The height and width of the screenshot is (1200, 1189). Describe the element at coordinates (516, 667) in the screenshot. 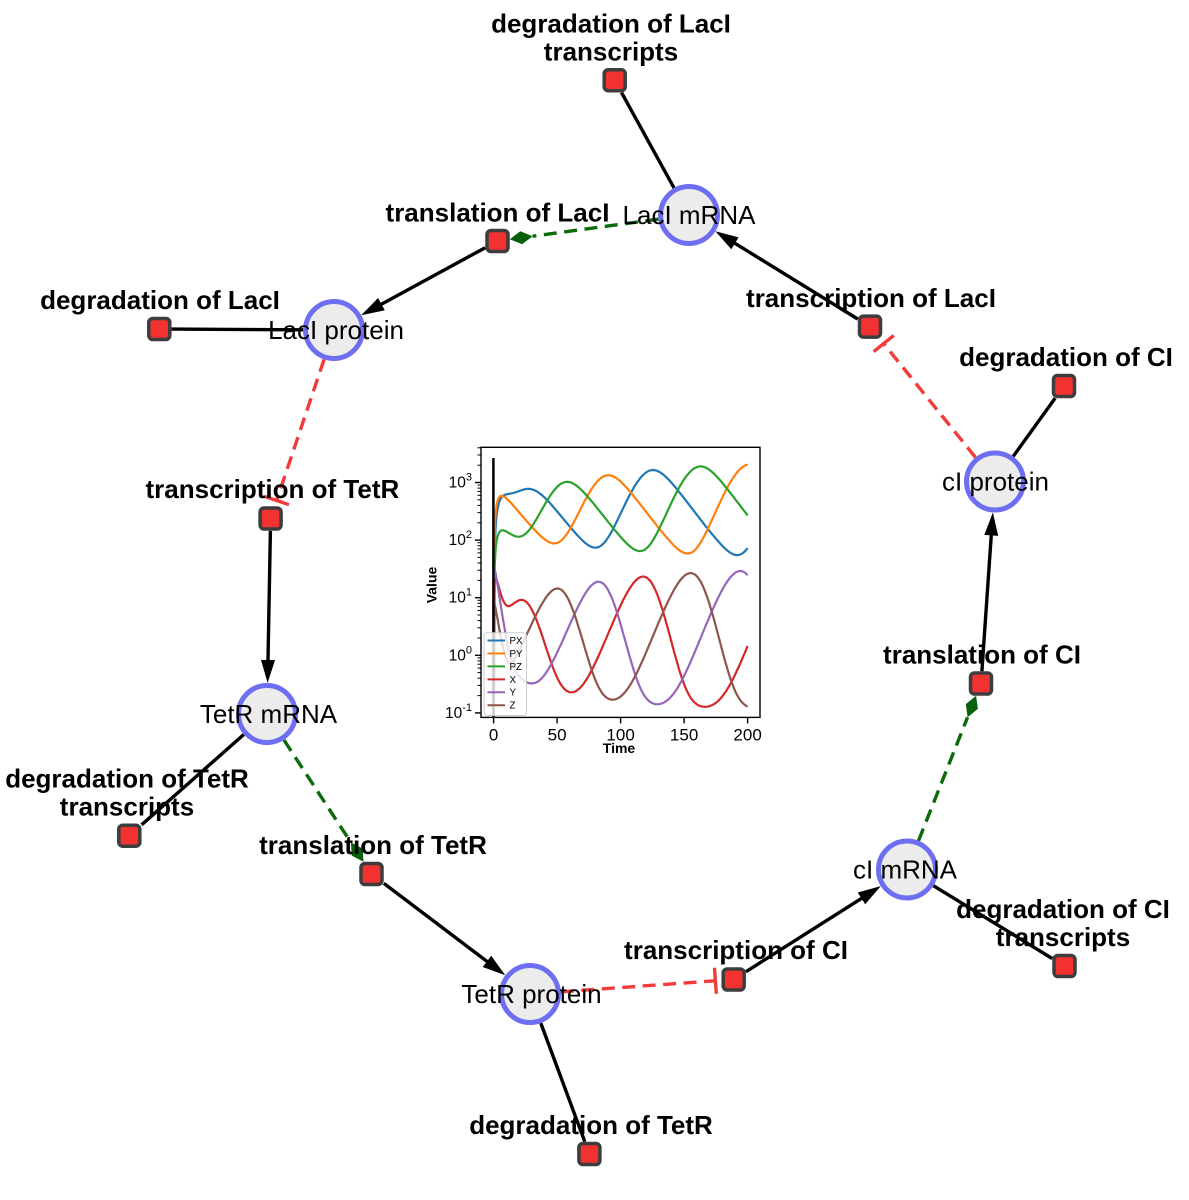

I see `svg-text: PZ` at that location.